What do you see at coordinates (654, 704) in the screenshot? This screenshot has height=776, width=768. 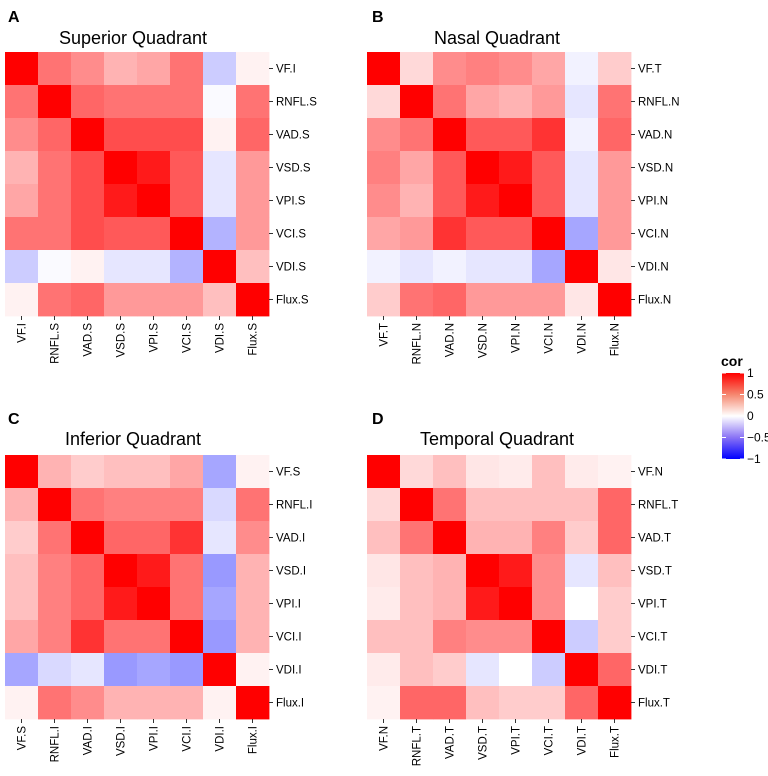 I see `y-tick-label: Flux.T` at bounding box center [654, 704].